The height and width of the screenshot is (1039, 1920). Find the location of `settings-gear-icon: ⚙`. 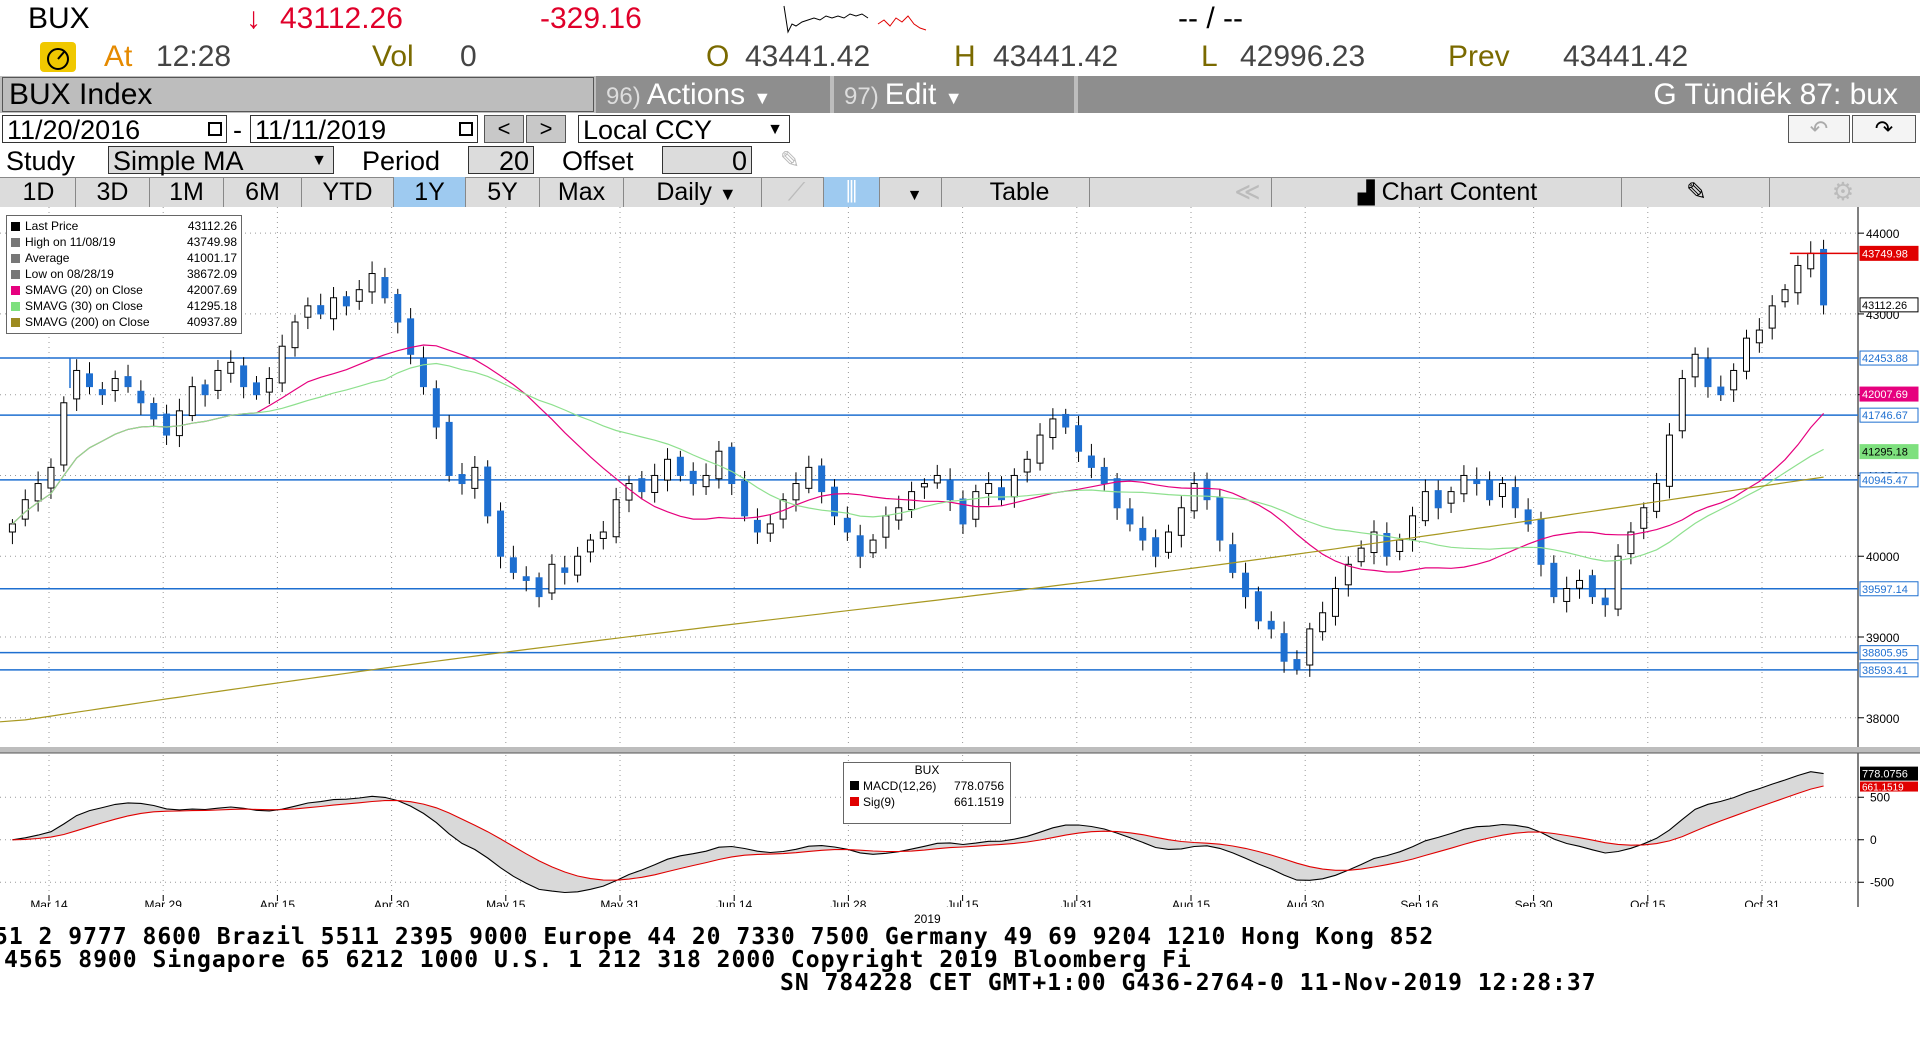

settings-gear-icon: ⚙ is located at coordinates (1843, 192).